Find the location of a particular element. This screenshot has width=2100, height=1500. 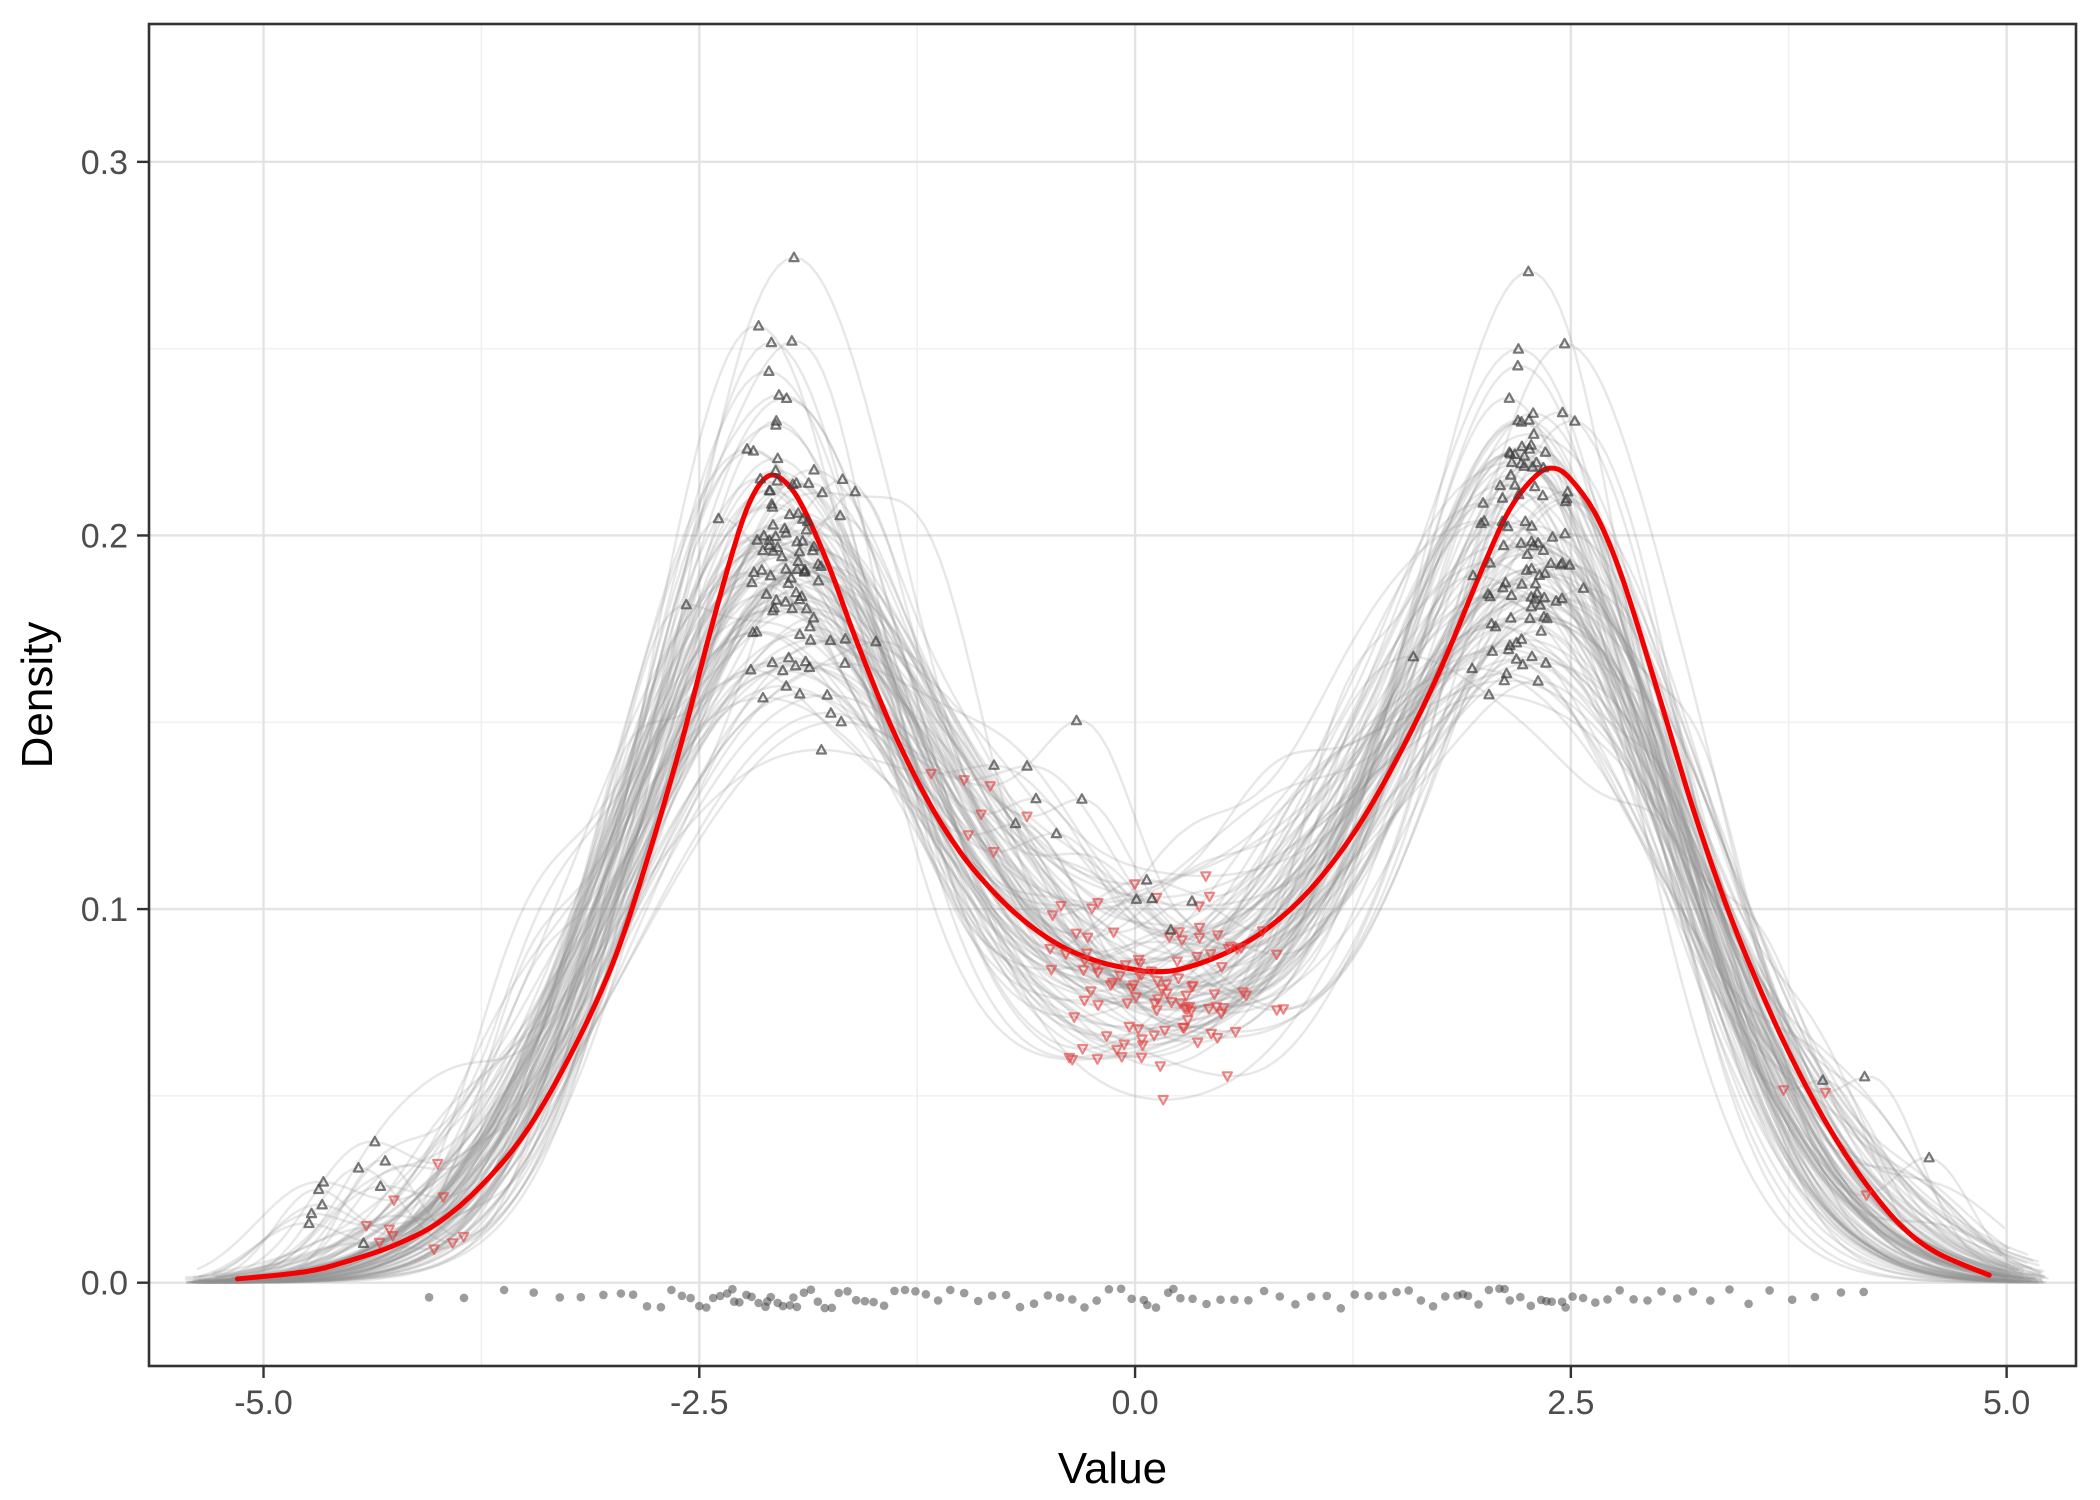

y-tick-label: 0.2 is located at coordinates (104, 536).